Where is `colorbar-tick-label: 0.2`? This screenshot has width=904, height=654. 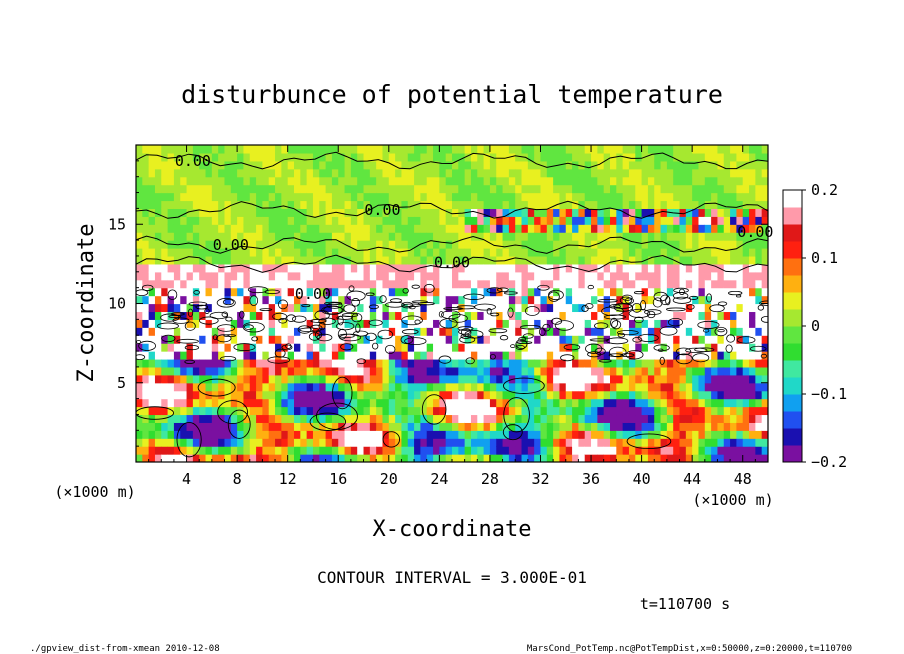 colorbar-tick-label: 0.2 is located at coordinates (824, 190).